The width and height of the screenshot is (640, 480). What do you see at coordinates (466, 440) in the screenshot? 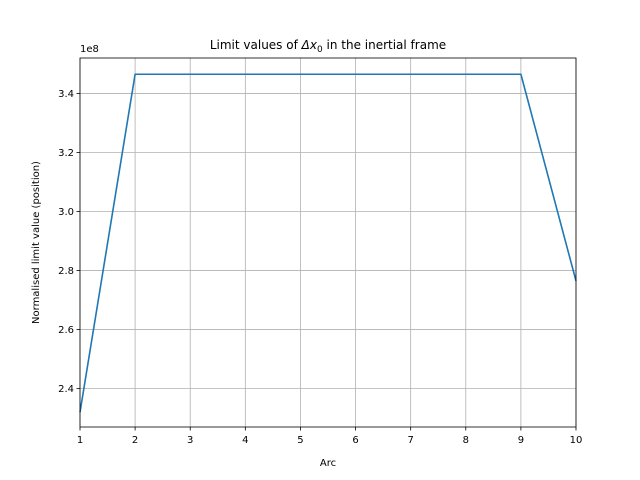
I see `x-tick-label: 8` at bounding box center [466, 440].